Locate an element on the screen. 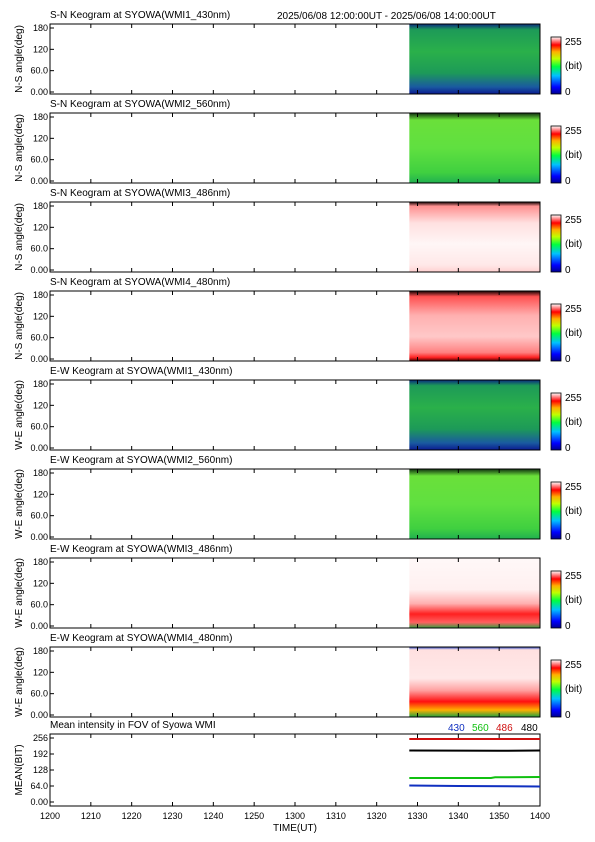 The height and width of the screenshot is (842, 595). x-tick-label: 1330 is located at coordinates (417, 816).